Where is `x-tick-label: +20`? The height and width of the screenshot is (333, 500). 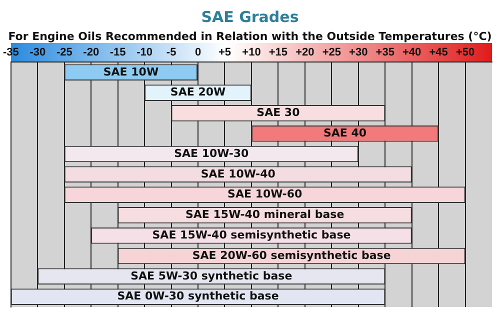 x-tick-label: +20 is located at coordinates (305, 52).